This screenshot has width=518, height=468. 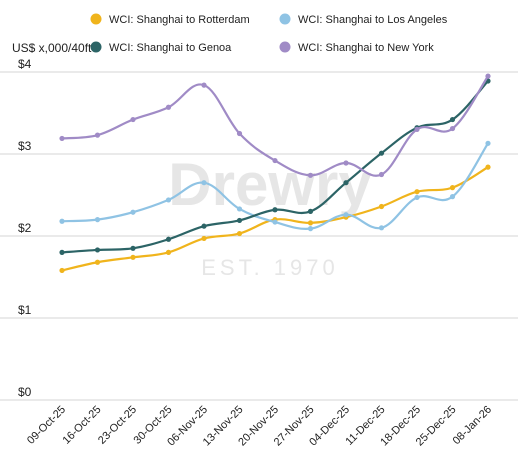 I want to click on y-axis-label: US$ x,000/40ft, so click(x=52, y=48).